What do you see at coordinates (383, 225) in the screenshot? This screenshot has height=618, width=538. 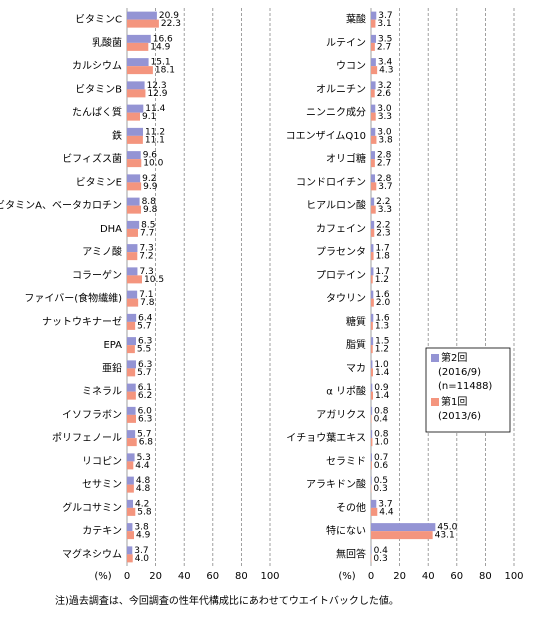 I see `value-label: 2.2` at bounding box center [383, 225].